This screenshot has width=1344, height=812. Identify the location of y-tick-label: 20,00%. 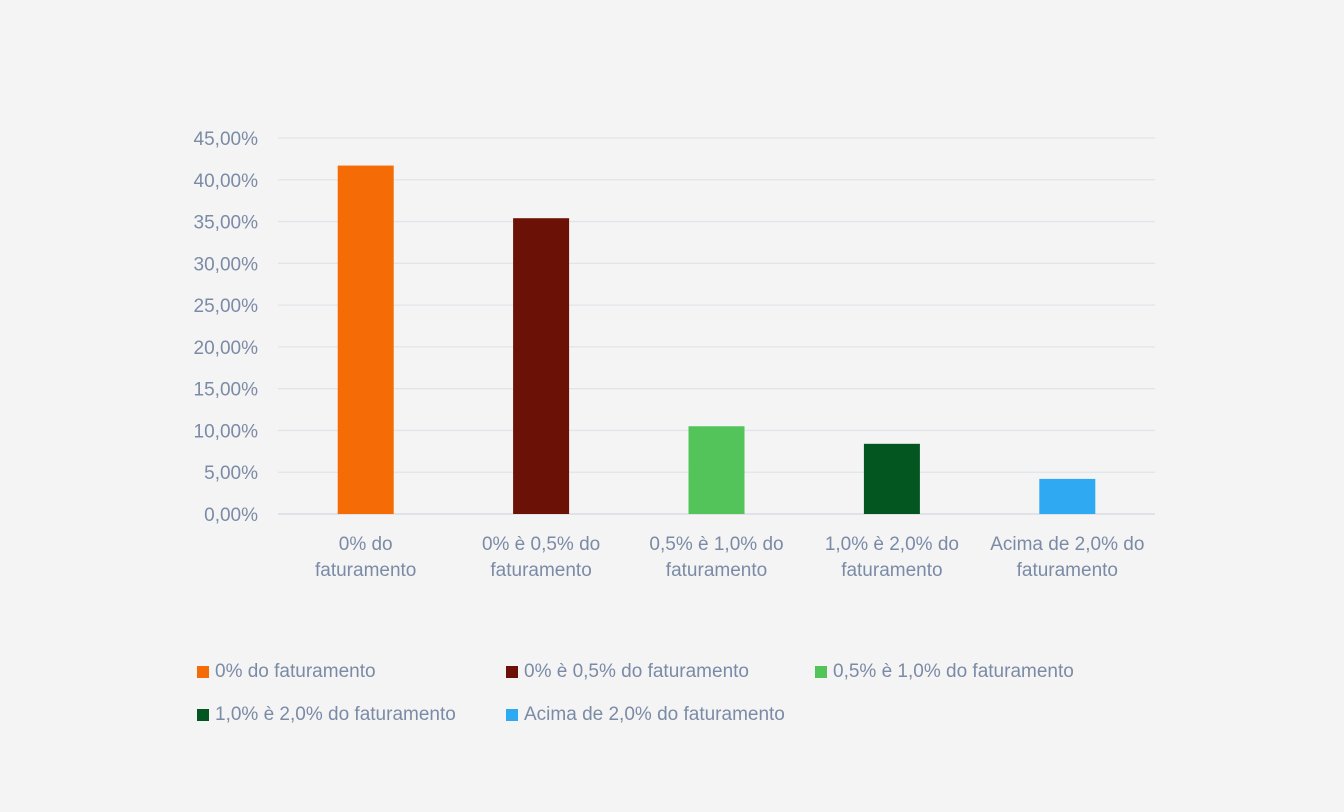
(226, 348).